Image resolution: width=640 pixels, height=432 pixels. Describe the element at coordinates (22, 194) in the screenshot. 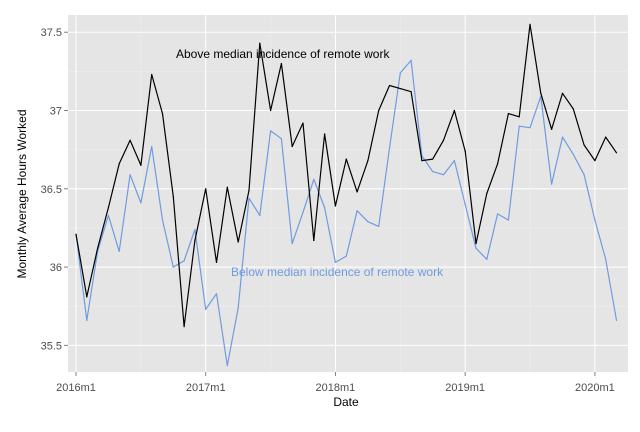

I see `y-axis-title: Monthly Average Hours Worked` at that location.